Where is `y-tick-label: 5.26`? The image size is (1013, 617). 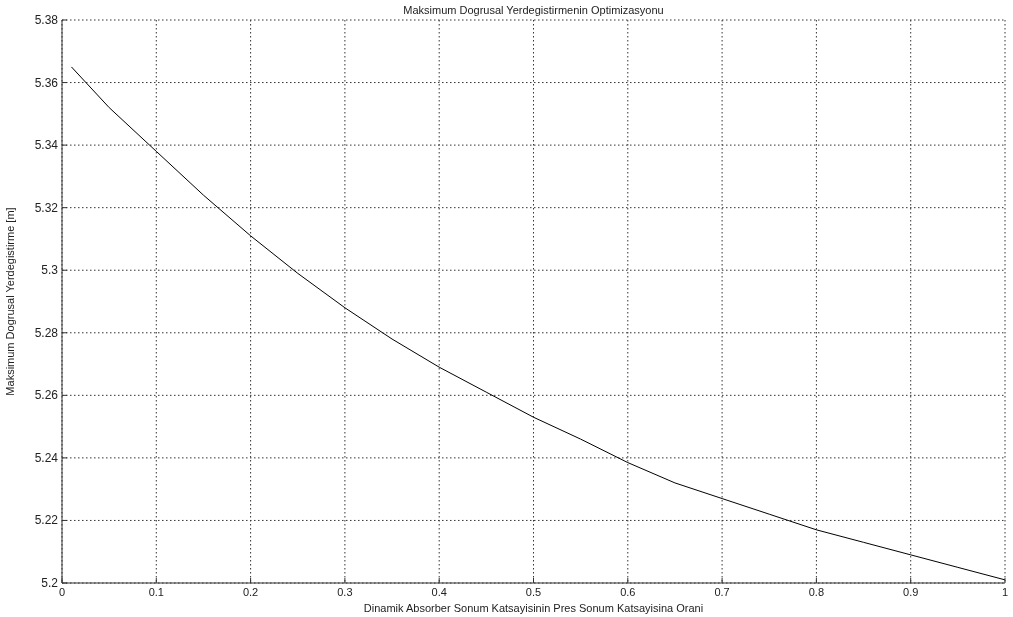 y-tick-label: 5.26 is located at coordinates (46, 395).